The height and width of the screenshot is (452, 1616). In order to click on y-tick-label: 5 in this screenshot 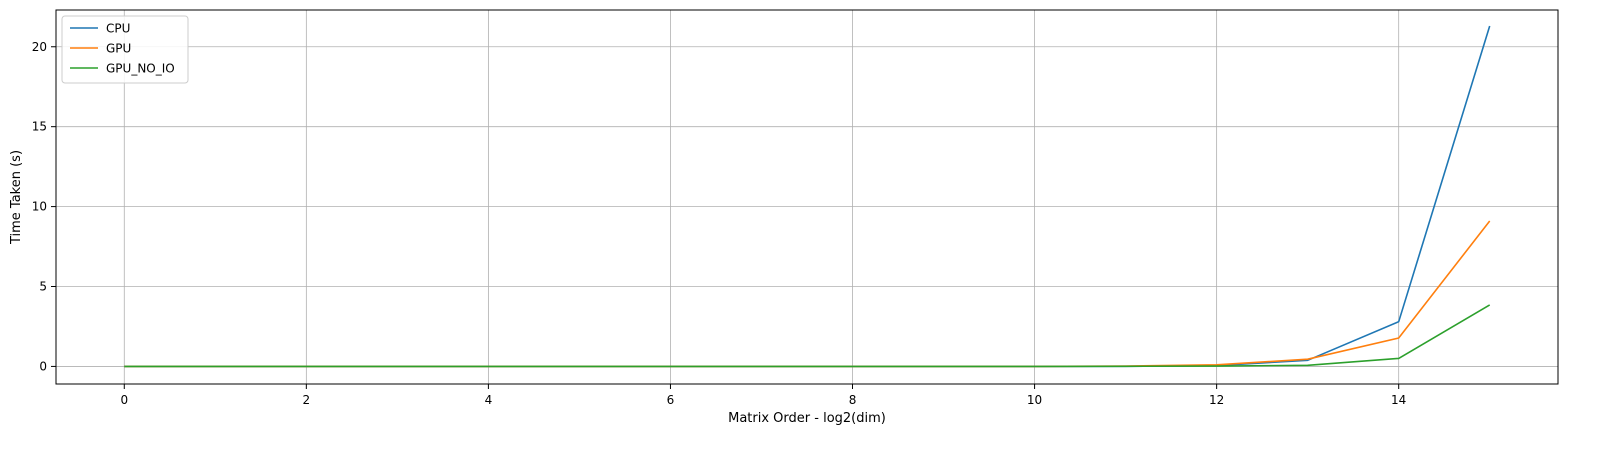, I will do `click(43, 287)`.